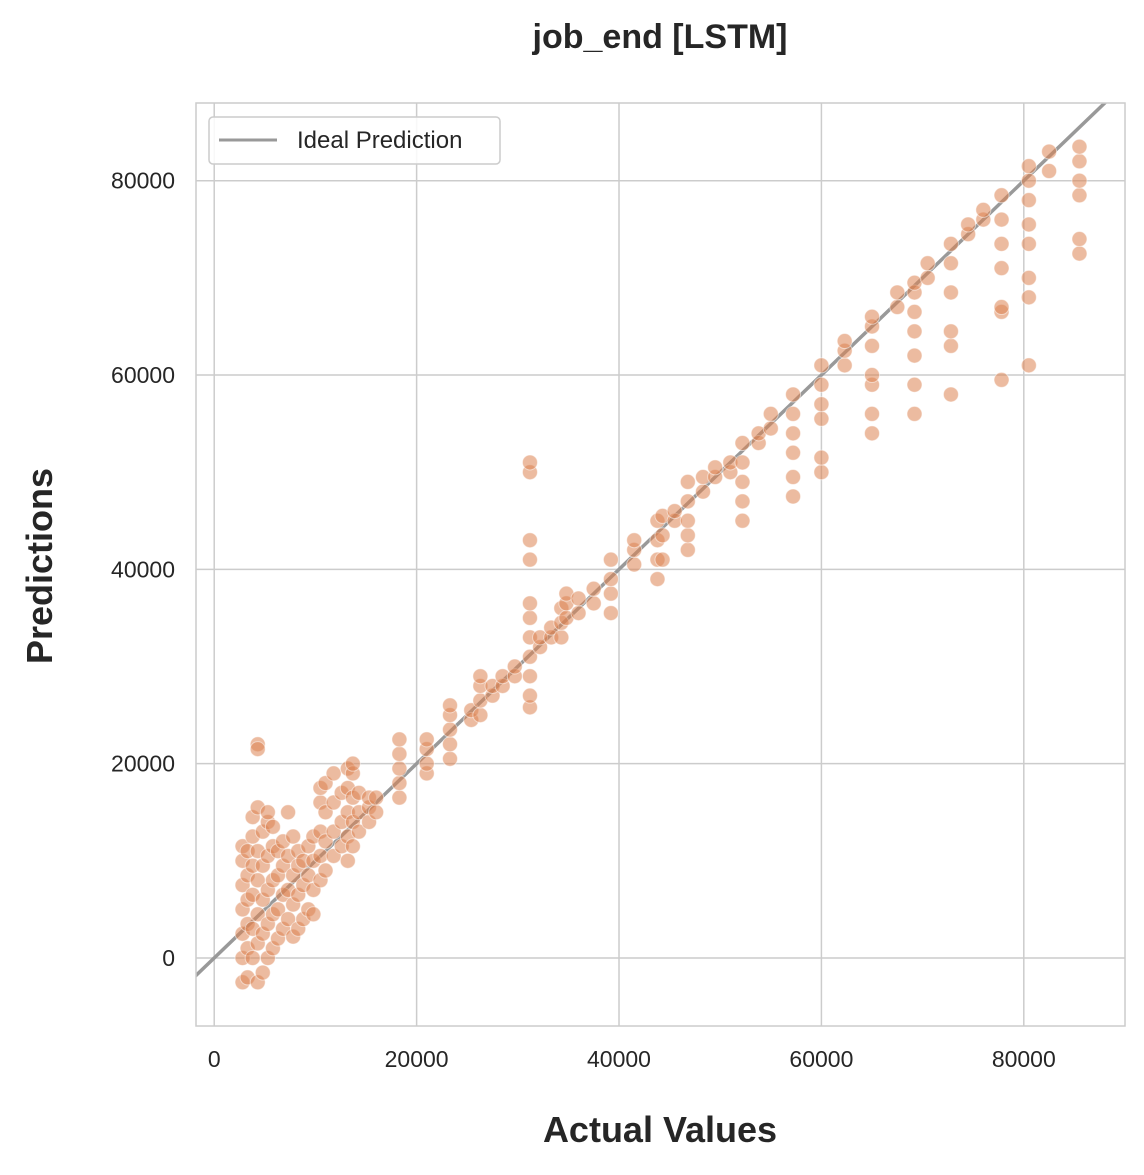 Image resolution: width=1144 pixels, height=1175 pixels. Describe the element at coordinates (660, 1129) in the screenshot. I see `x-axis-label: Actual Values` at that location.